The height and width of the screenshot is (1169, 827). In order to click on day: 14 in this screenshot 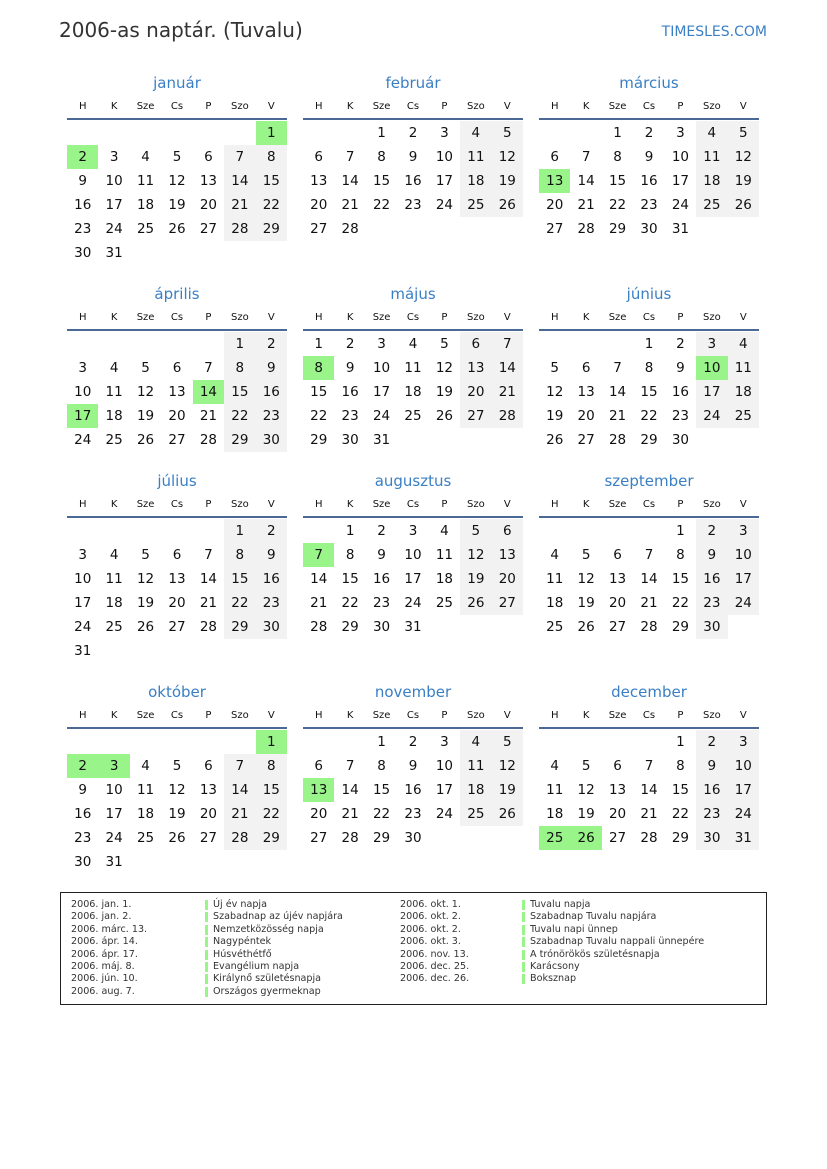, I will do `click(649, 790)`.